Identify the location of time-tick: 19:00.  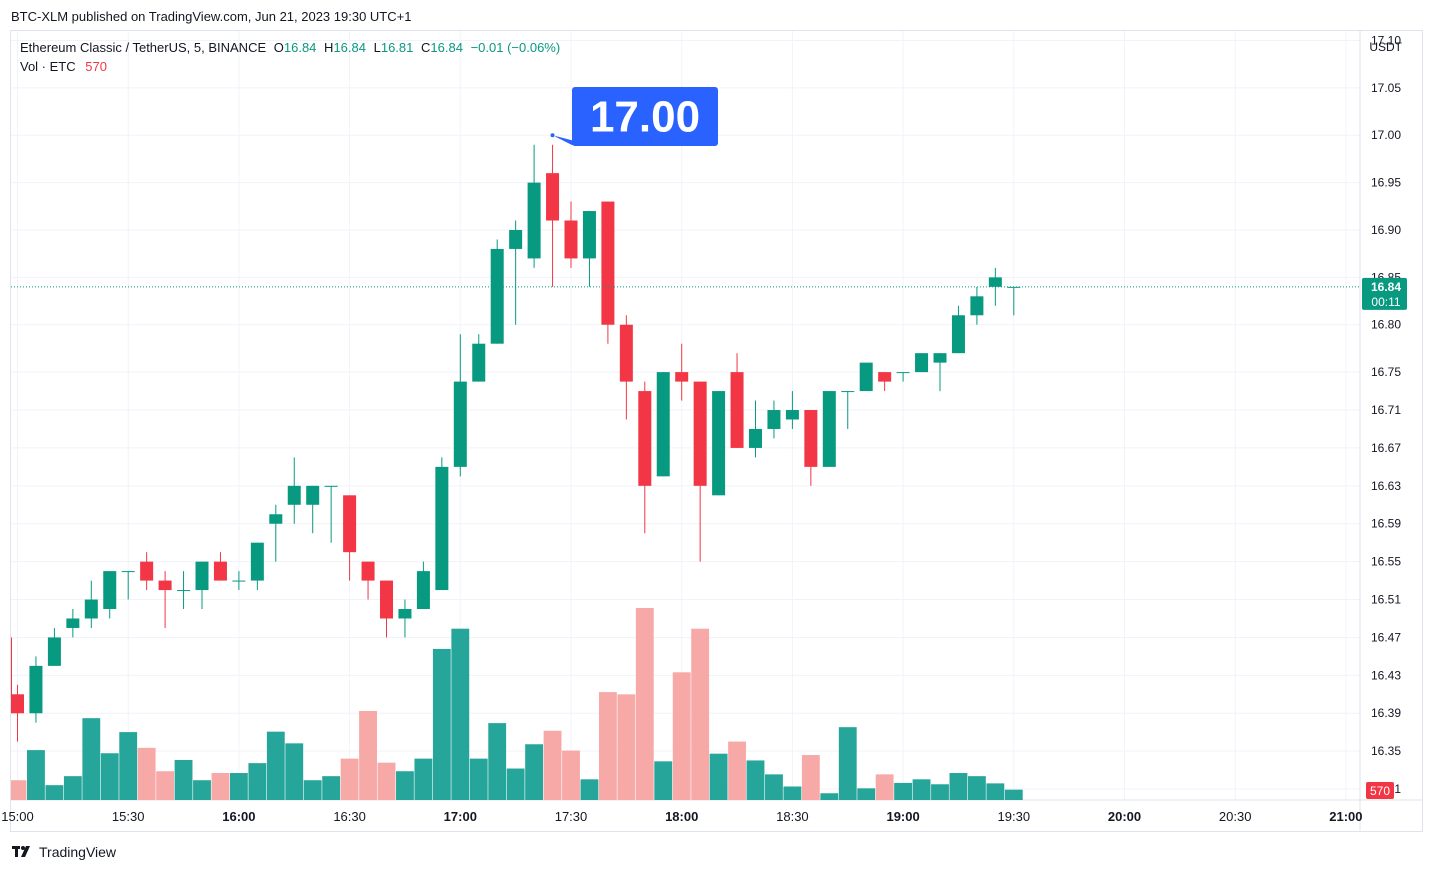
(902, 816).